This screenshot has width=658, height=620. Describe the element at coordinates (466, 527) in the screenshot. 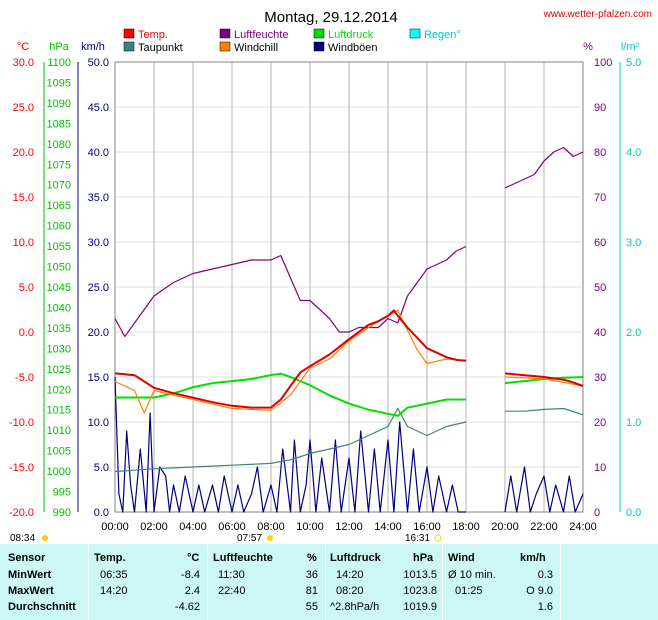

I see `x-tick-label: 18:00` at that location.